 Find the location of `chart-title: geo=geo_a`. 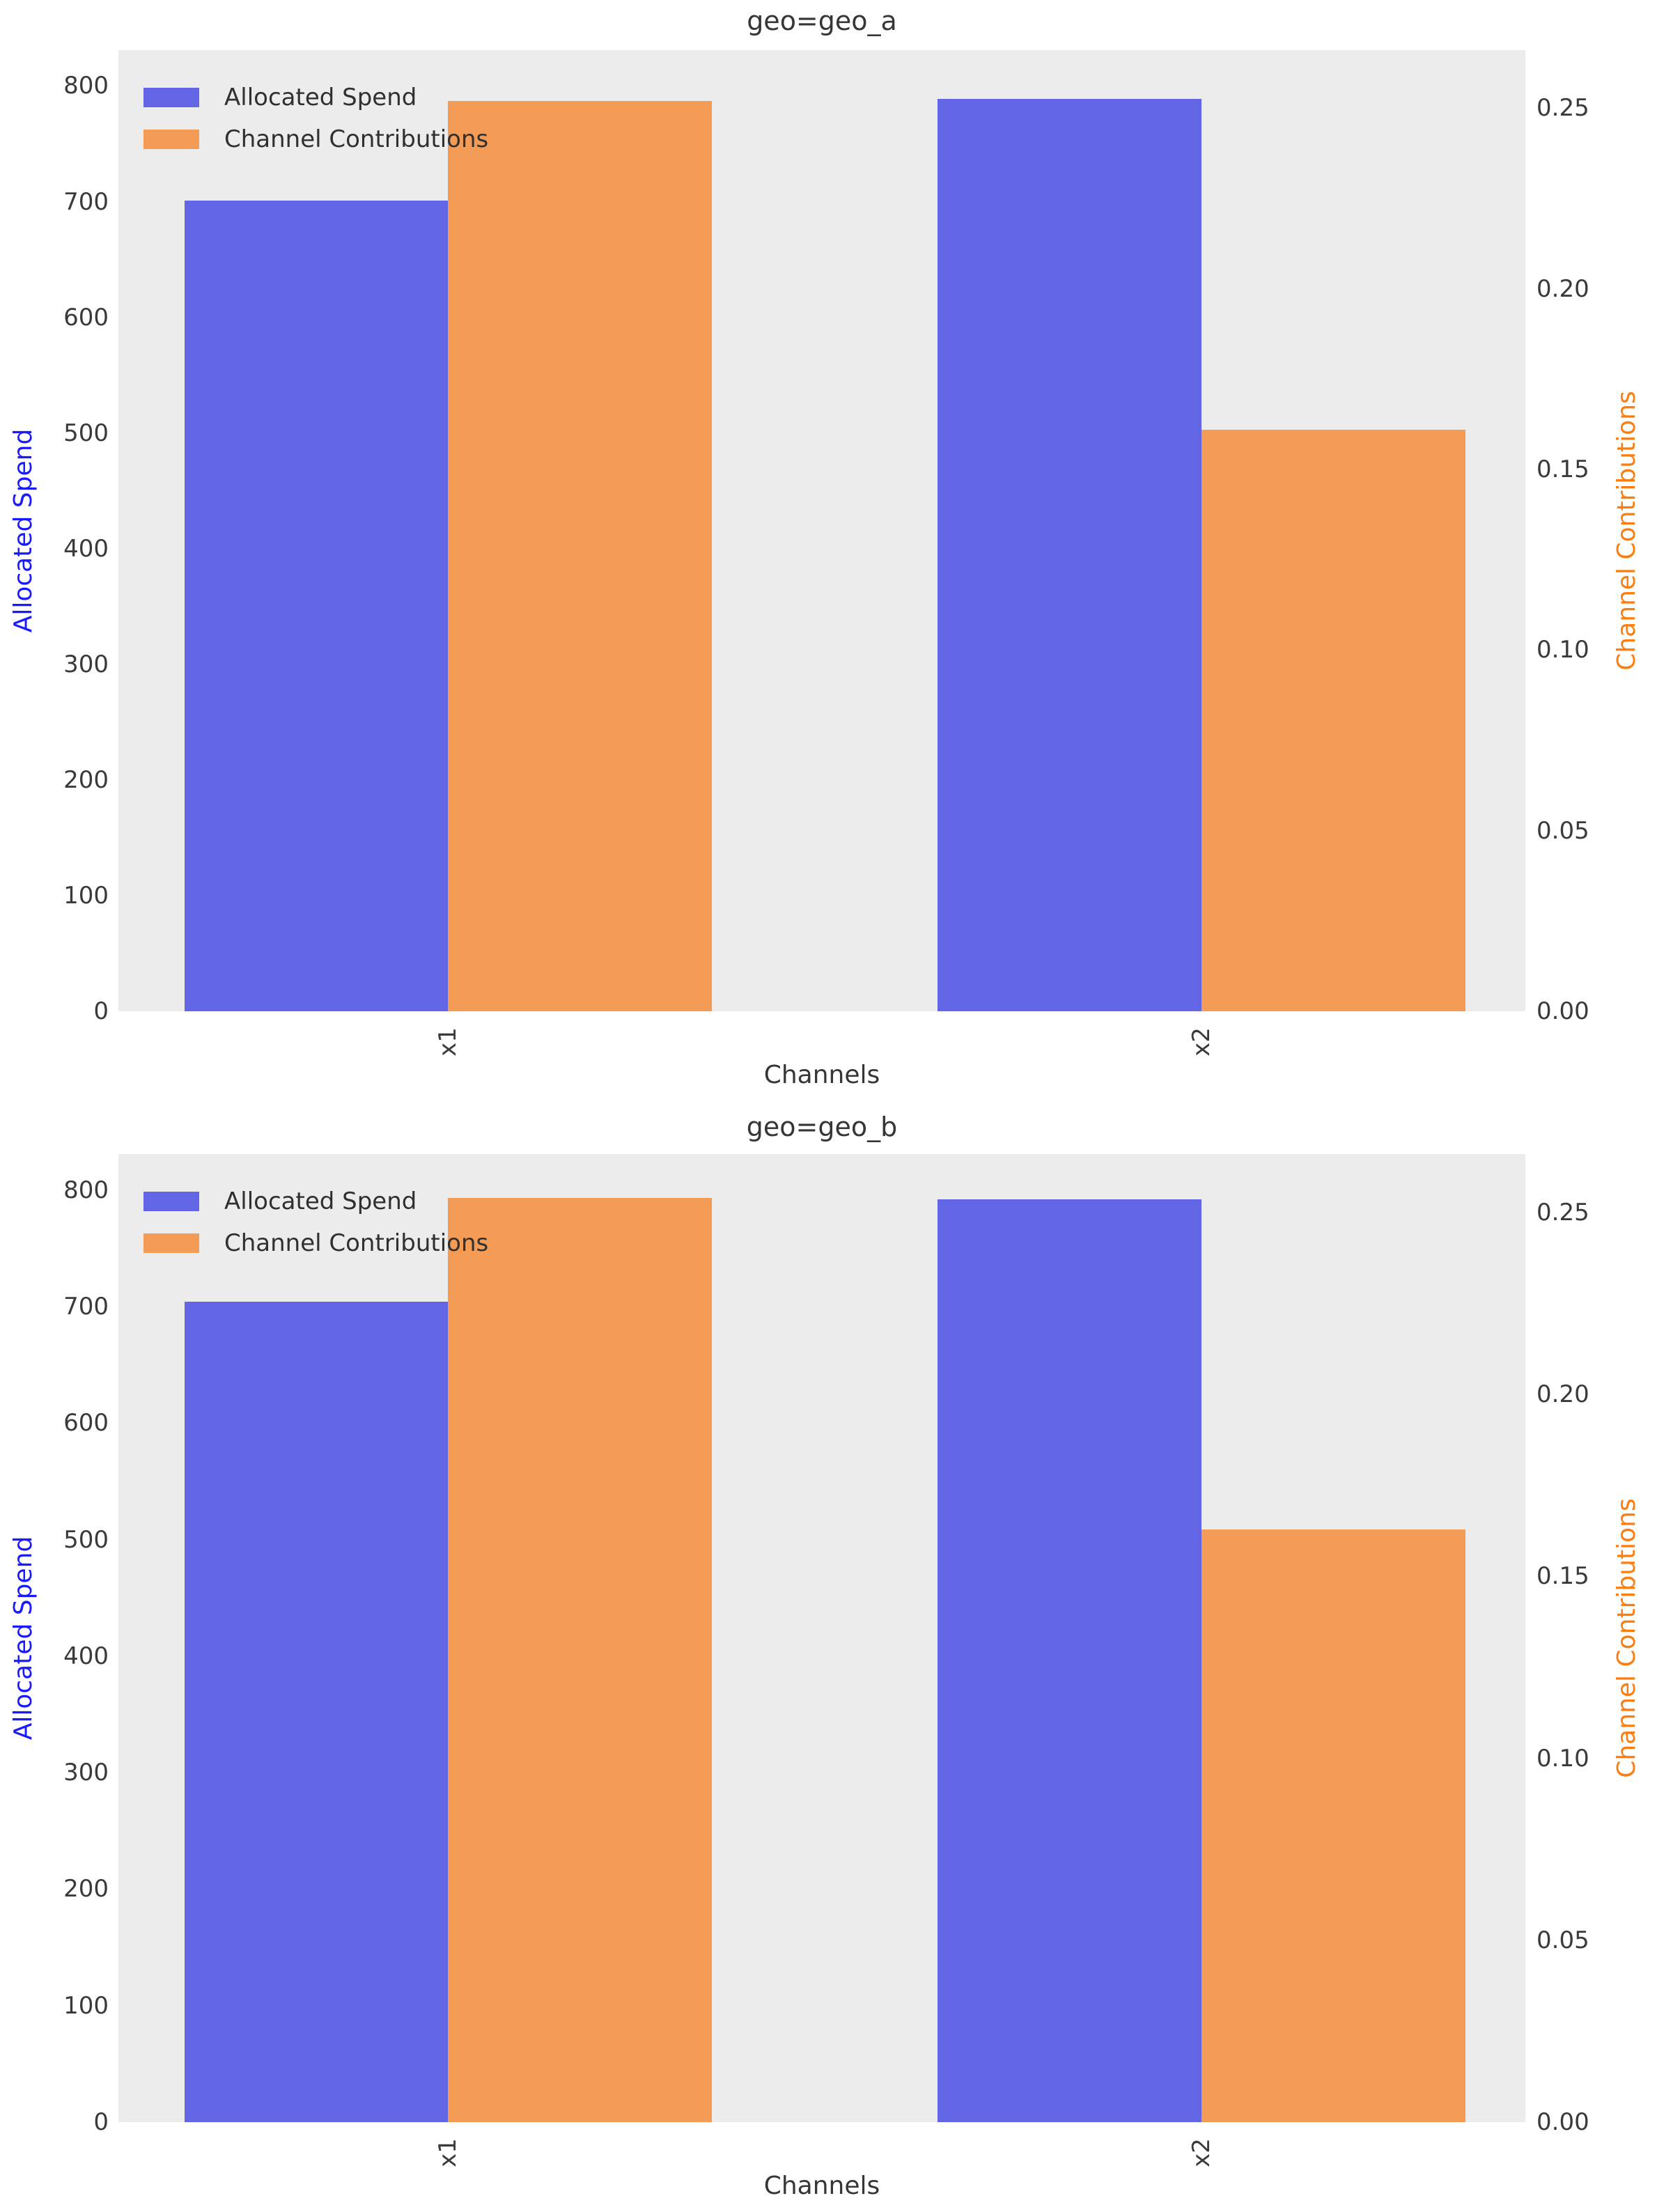

chart-title: geo=geo_a is located at coordinates (822, 21).